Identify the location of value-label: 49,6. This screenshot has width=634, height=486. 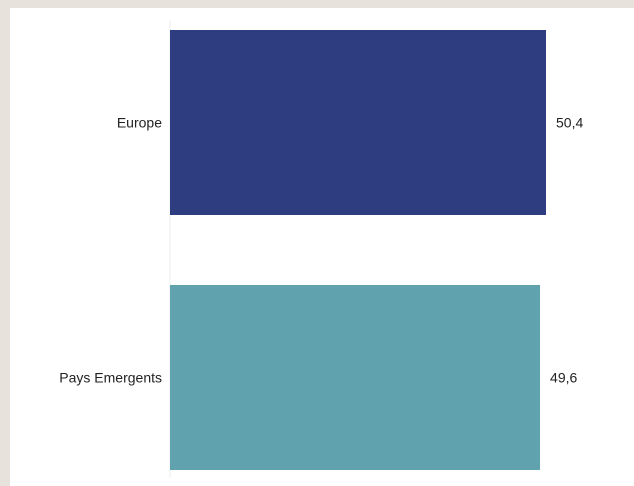
(563, 378).